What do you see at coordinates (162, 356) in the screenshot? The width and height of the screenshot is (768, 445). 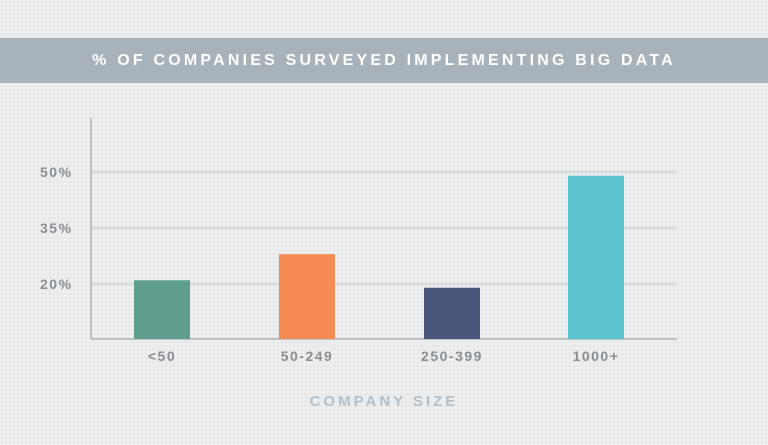 I see `x-tick-label: <50` at bounding box center [162, 356].